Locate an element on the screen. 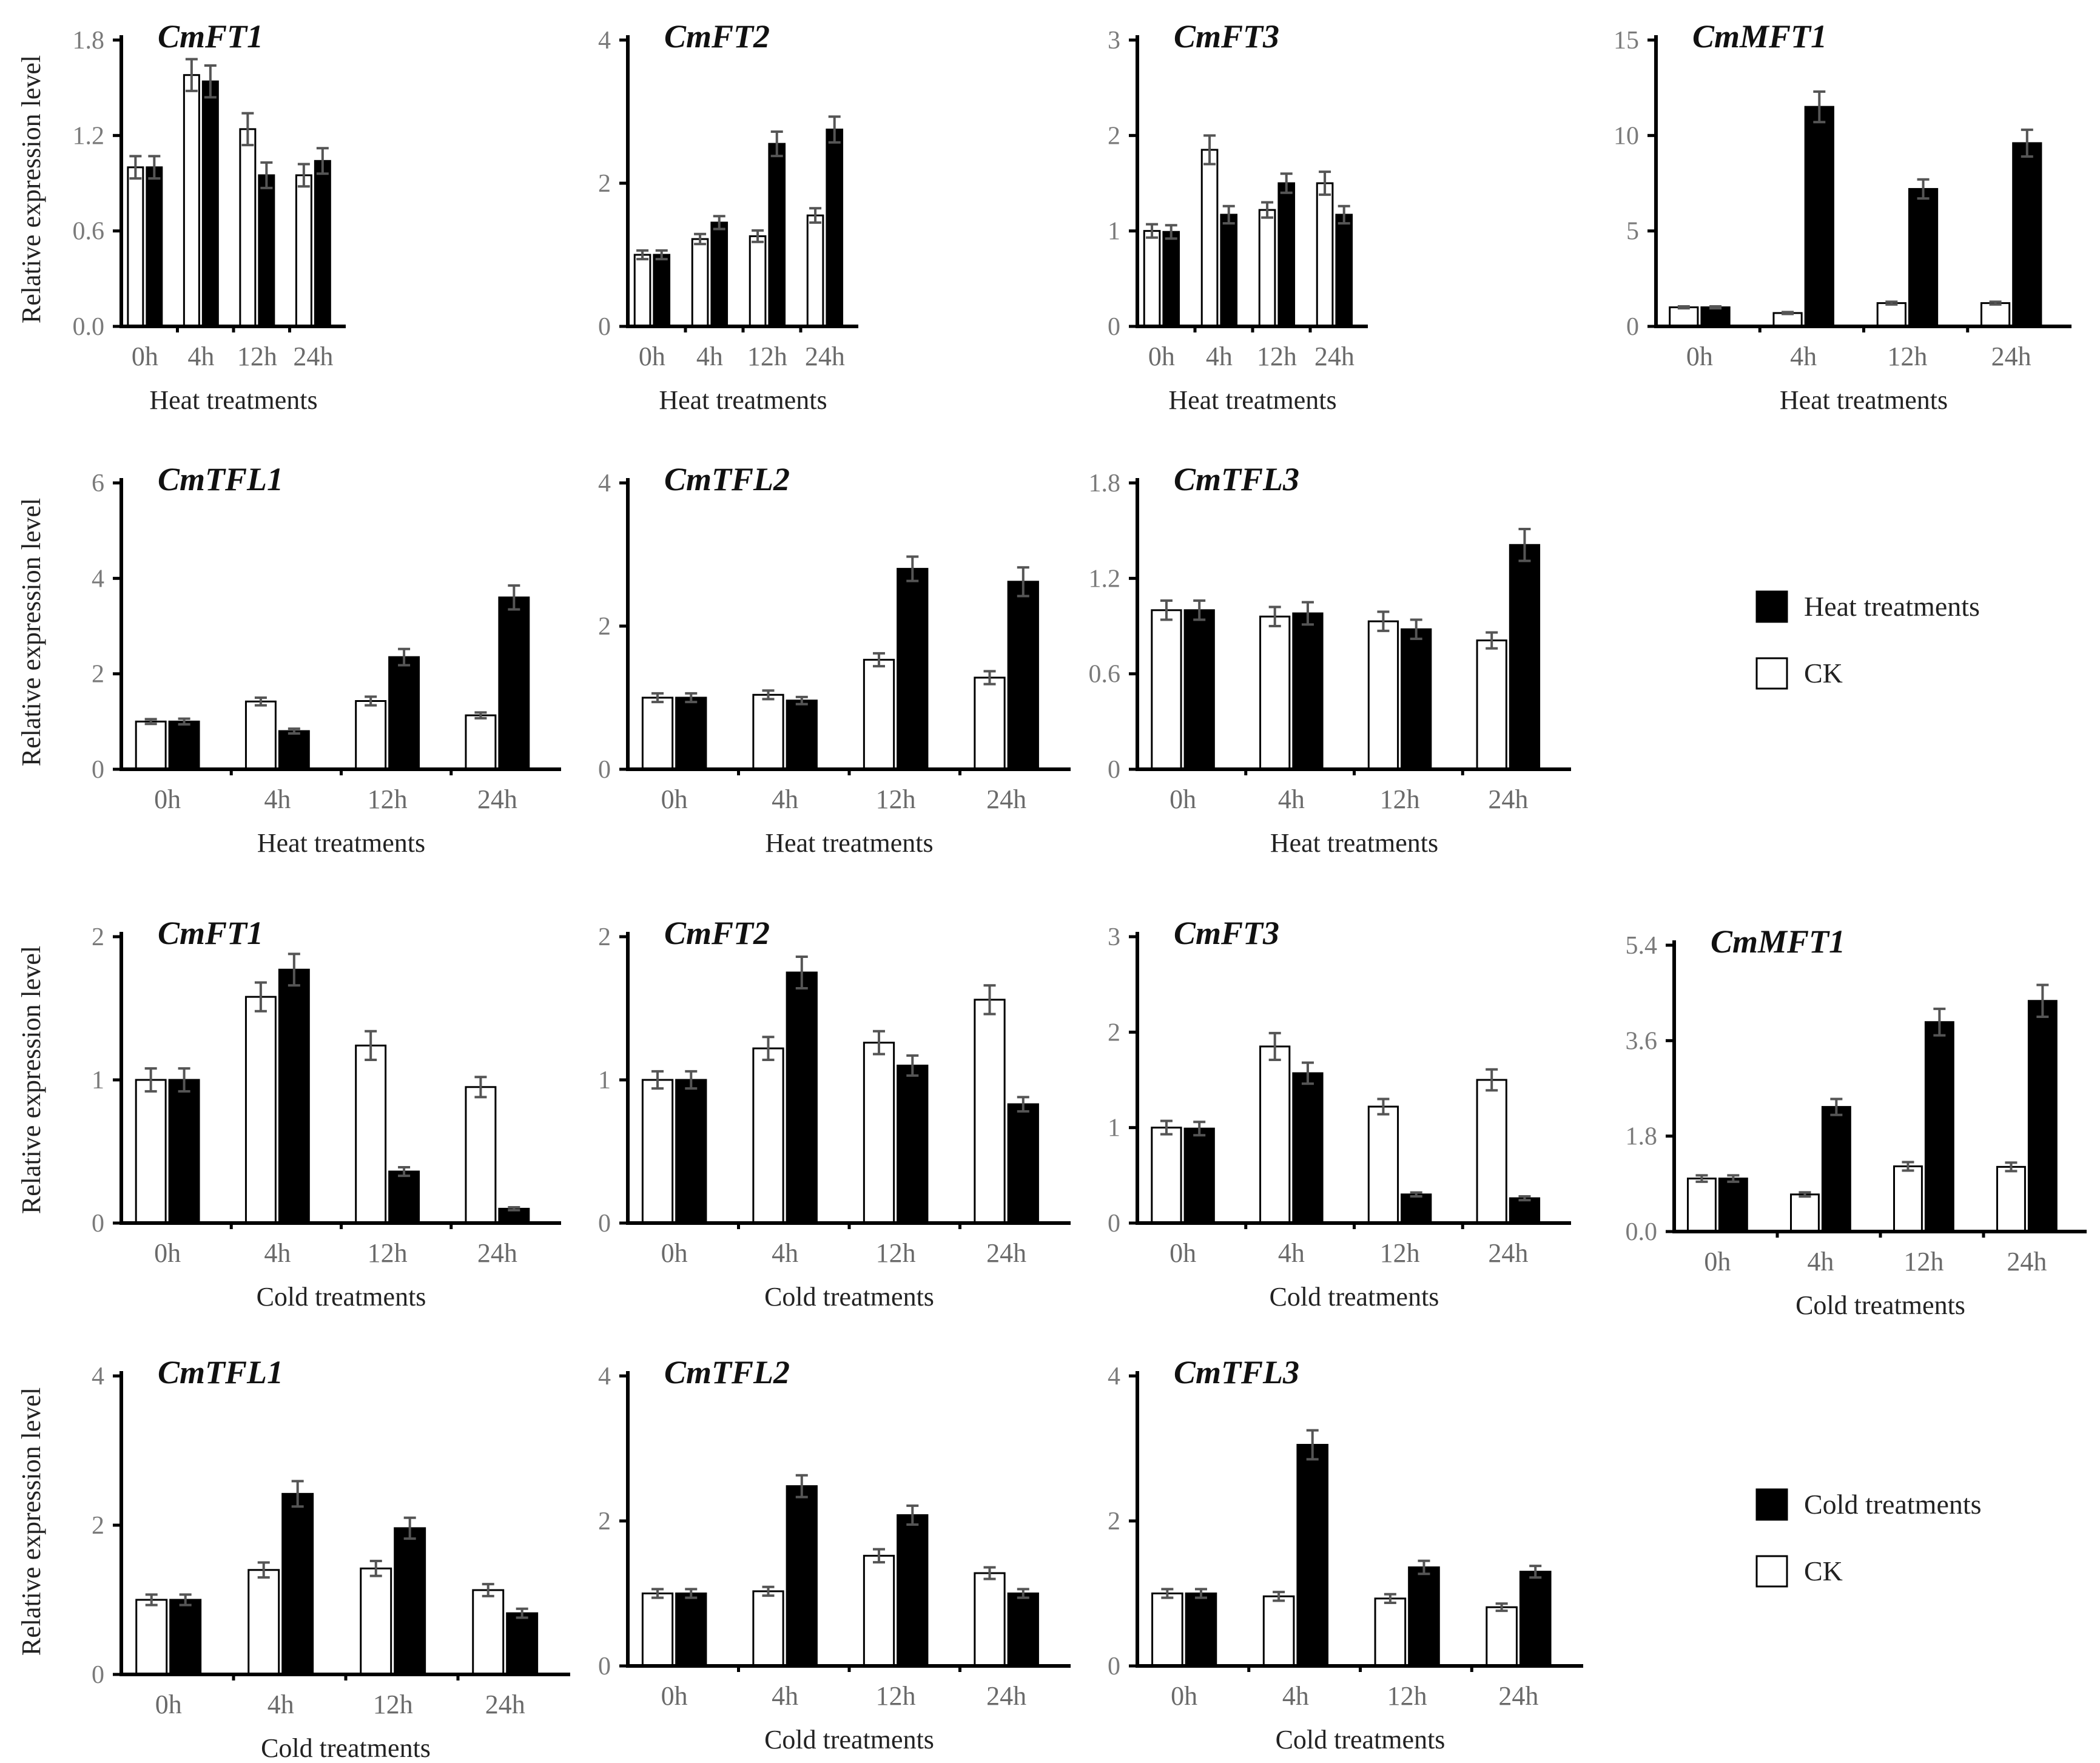  y-tick-label: 5.4 is located at coordinates (1642, 946).